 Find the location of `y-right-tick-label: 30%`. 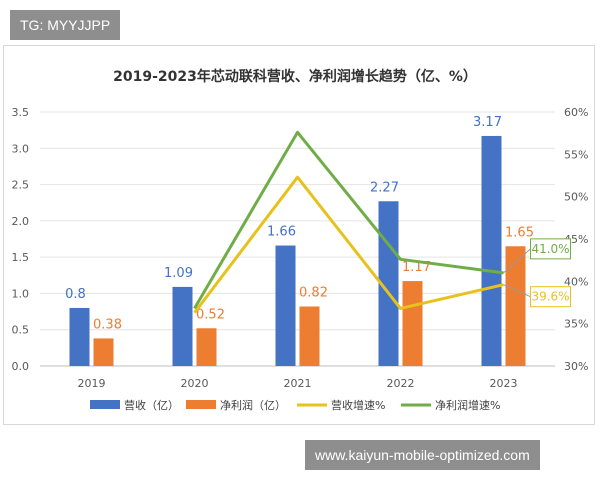

y-right-tick-label: 30% is located at coordinates (576, 366).